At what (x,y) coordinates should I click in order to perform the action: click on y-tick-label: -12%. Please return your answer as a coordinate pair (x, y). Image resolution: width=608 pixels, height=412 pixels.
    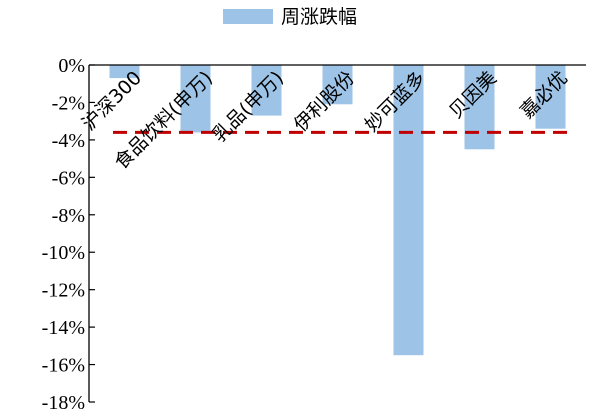
    Looking at the image, I should click on (63, 291).